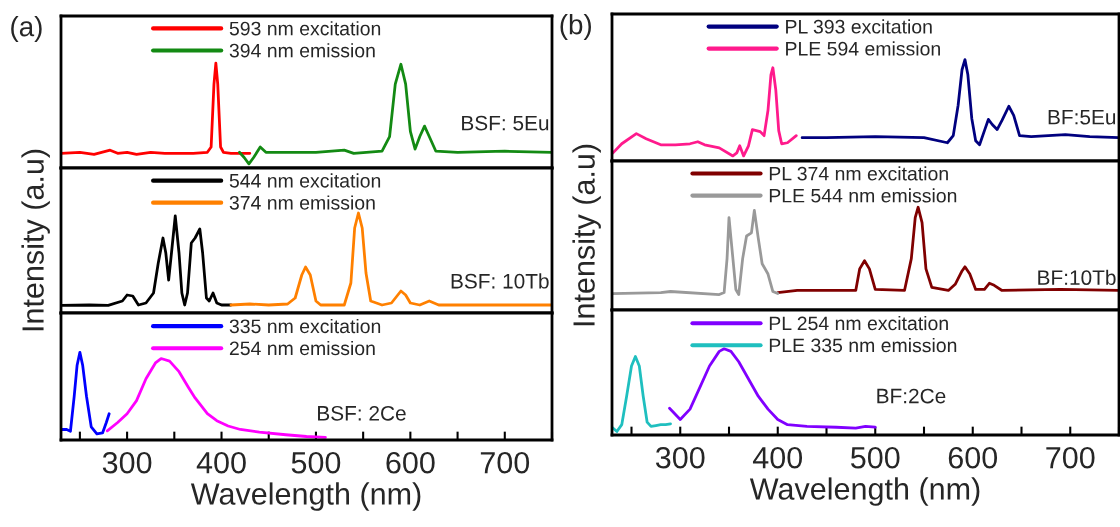 The width and height of the screenshot is (1120, 527). What do you see at coordinates (859, 26) in the screenshot?
I see `legend-label: PL 393 excitation` at bounding box center [859, 26].